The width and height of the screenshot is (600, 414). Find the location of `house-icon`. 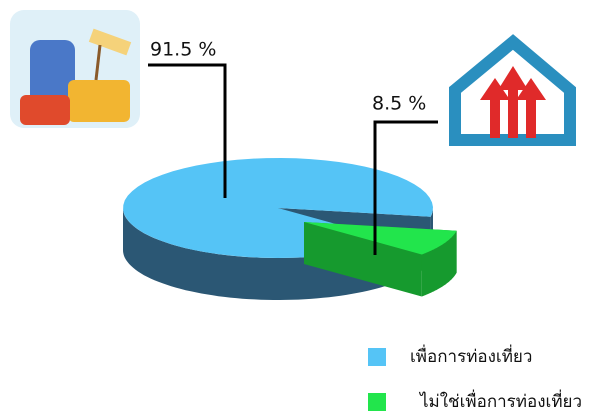

house-icon is located at coordinates (512, 90).